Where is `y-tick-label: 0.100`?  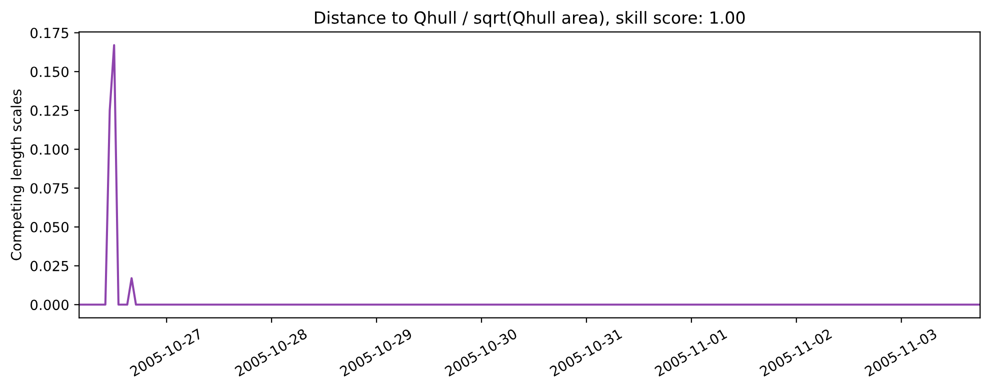 y-tick-label: 0.100 is located at coordinates (49, 149).